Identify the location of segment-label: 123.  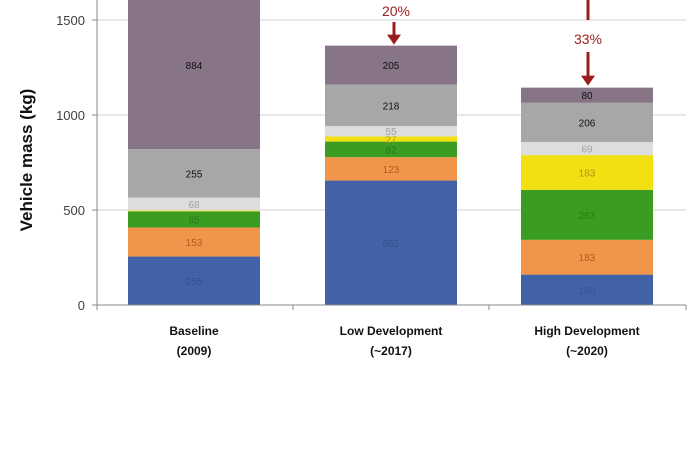
(391, 170).